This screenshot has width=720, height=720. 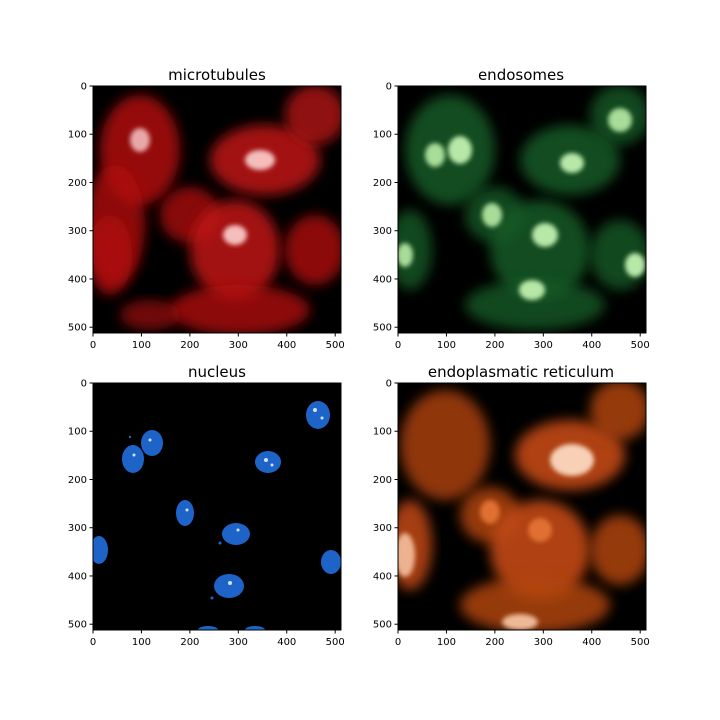 I want to click on panel-title: endosomes, so click(x=521, y=75).